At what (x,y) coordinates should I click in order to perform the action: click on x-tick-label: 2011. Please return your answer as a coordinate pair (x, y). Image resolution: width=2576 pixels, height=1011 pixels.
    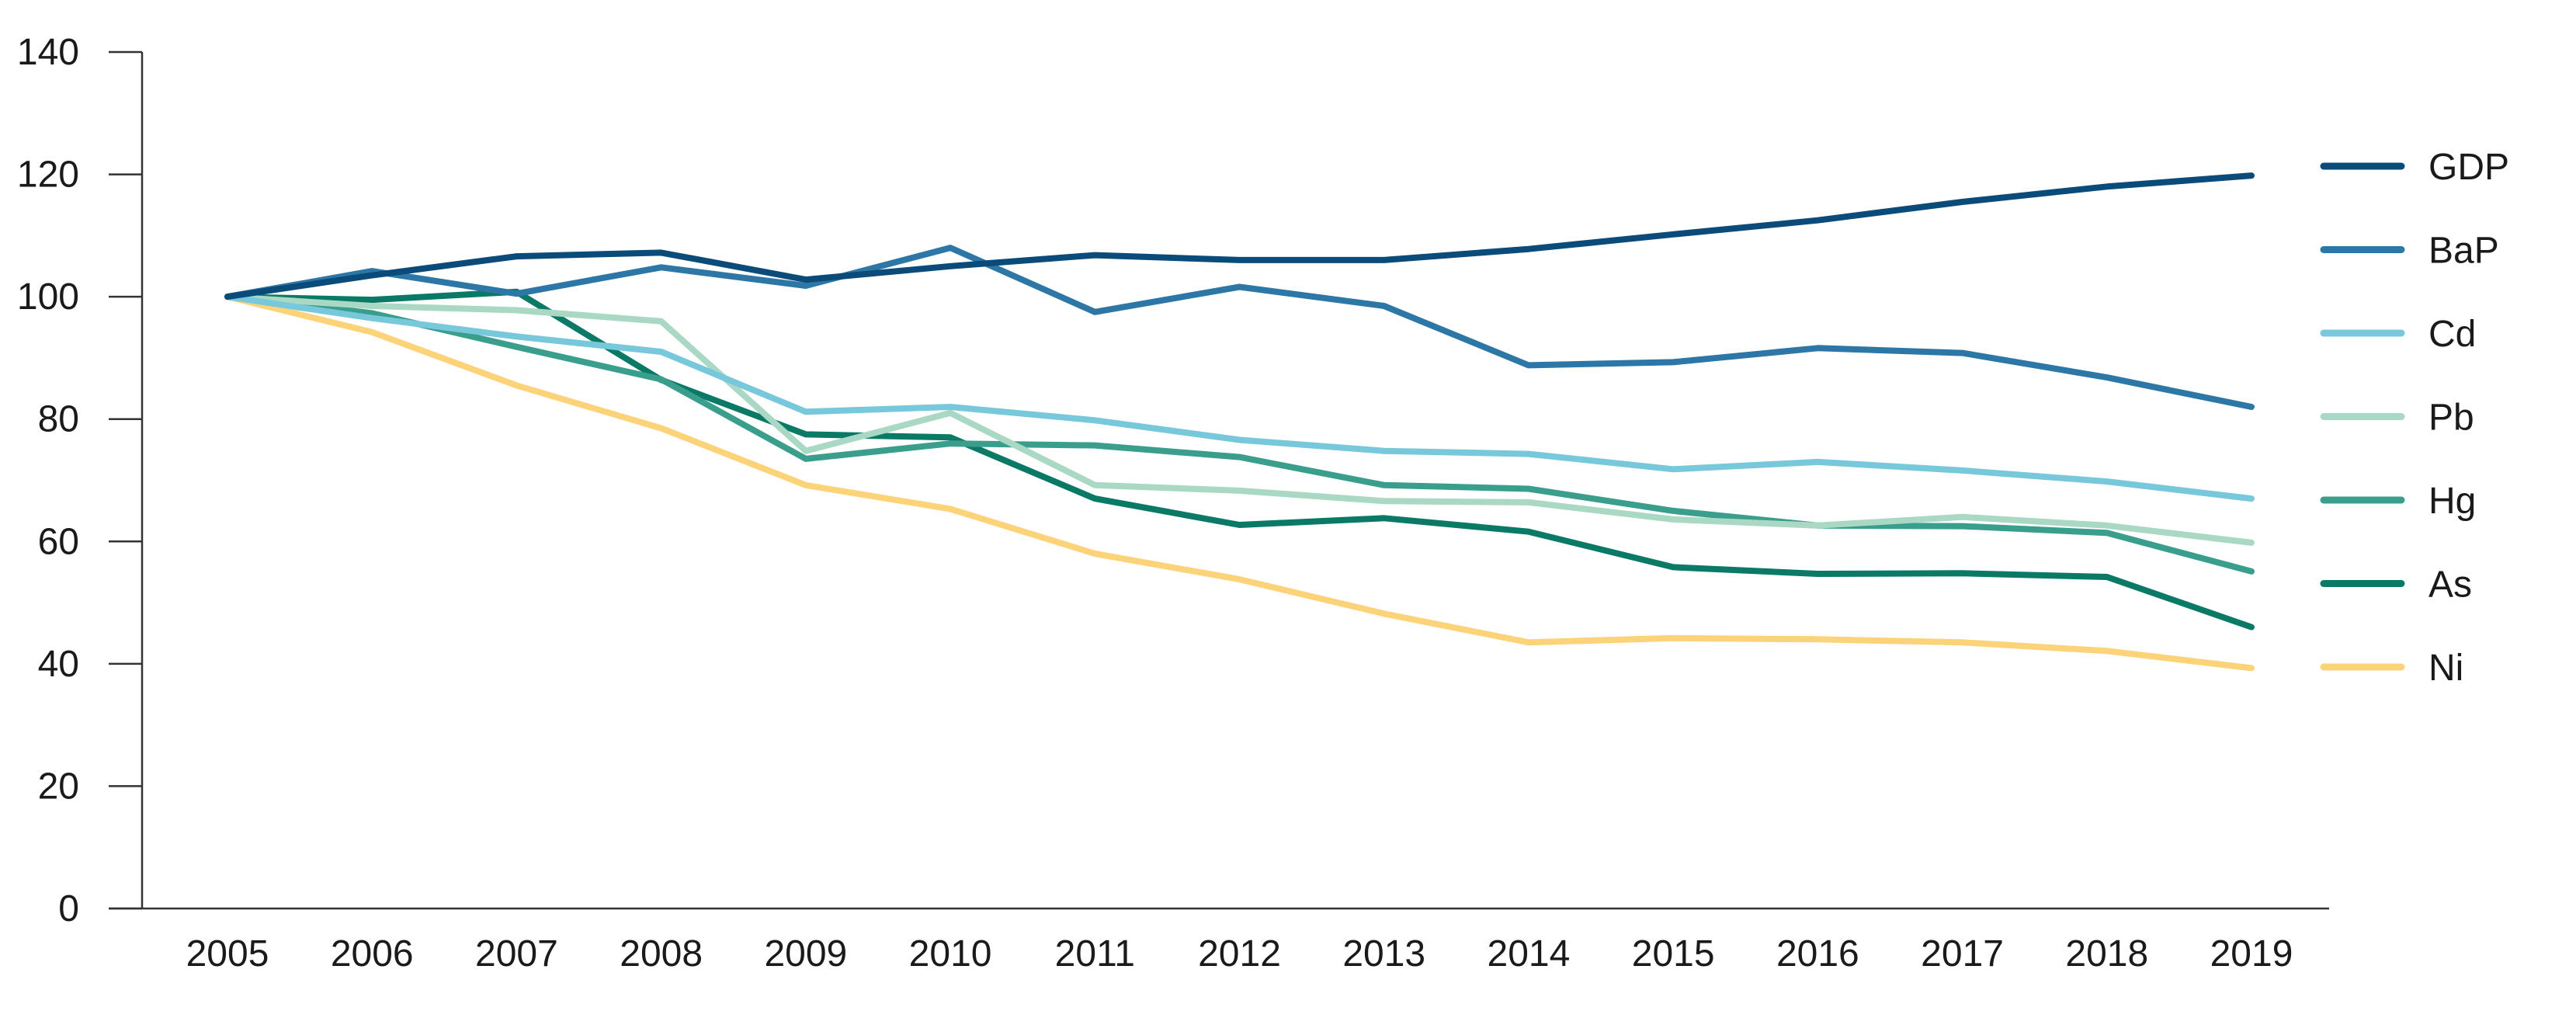
    Looking at the image, I should click on (1095, 954).